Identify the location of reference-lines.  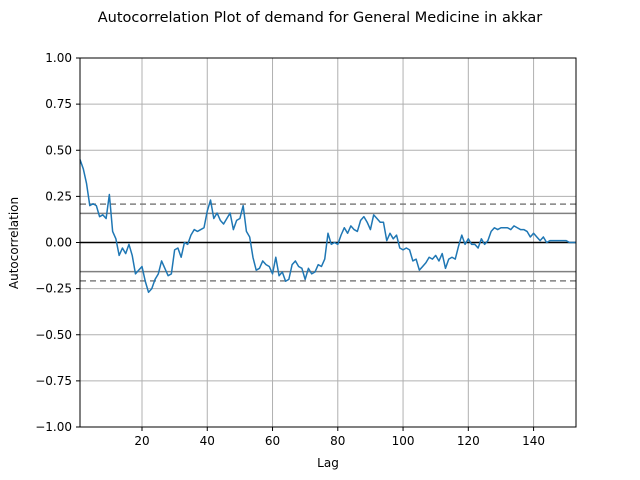
(328, 242).